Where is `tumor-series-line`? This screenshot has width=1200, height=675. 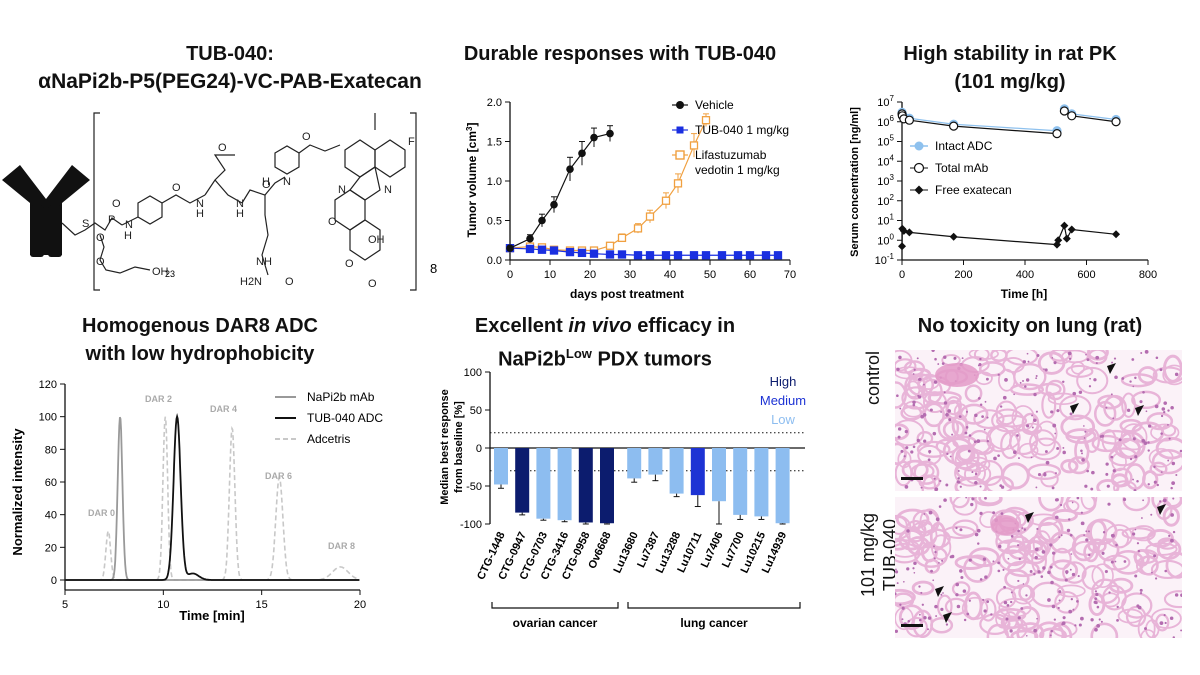
tumor-series-line is located at coordinates (560, 191).